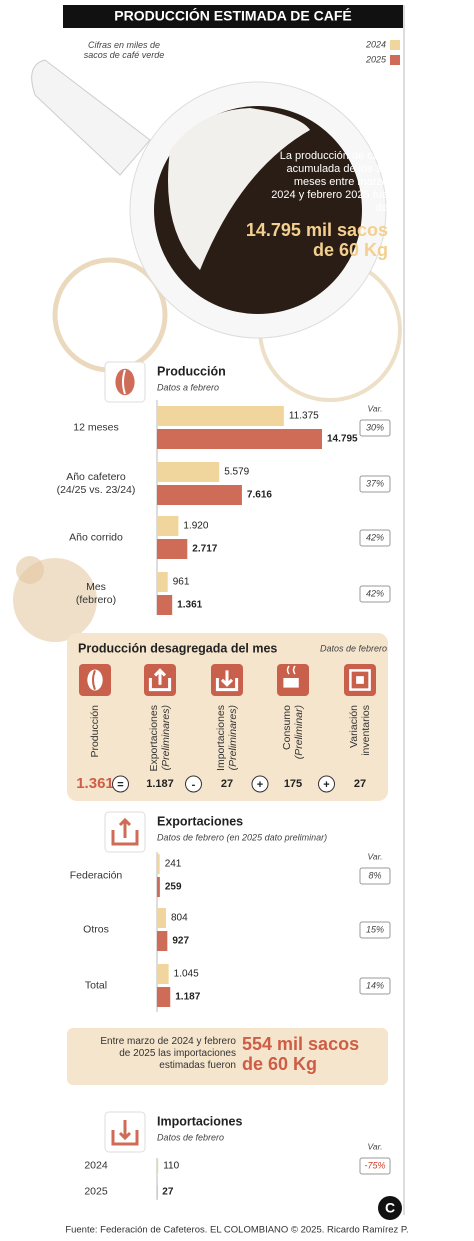 Image resolution: width=474 pixels, height=1241 pixels. What do you see at coordinates (375, 427) in the screenshot?
I see `change-label: 30%` at bounding box center [375, 427].